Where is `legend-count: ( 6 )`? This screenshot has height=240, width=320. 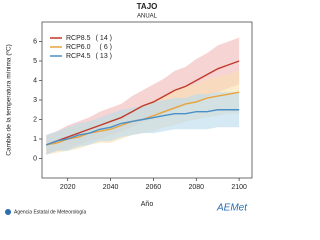 legend-count: ( 6 ) is located at coordinates (106, 47).